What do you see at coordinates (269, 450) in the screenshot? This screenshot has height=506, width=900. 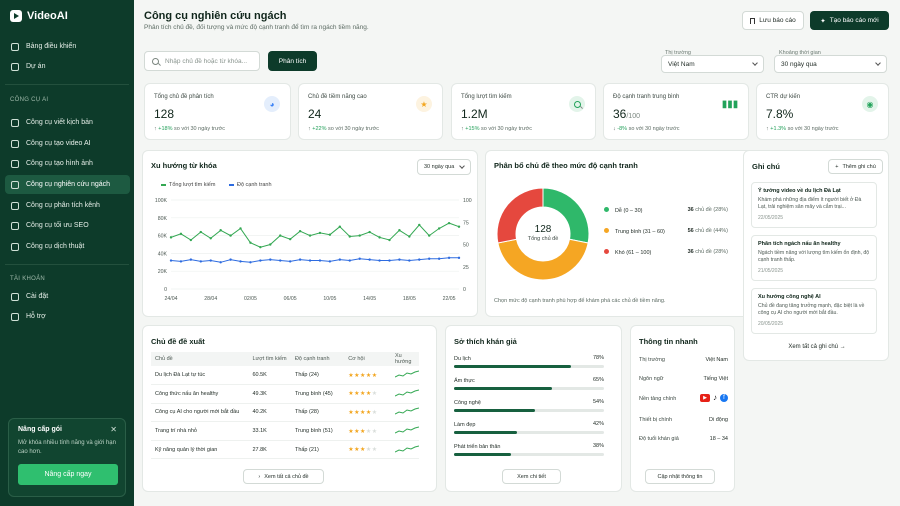 I see `searches-cell: 27.8K` at bounding box center [269, 450].